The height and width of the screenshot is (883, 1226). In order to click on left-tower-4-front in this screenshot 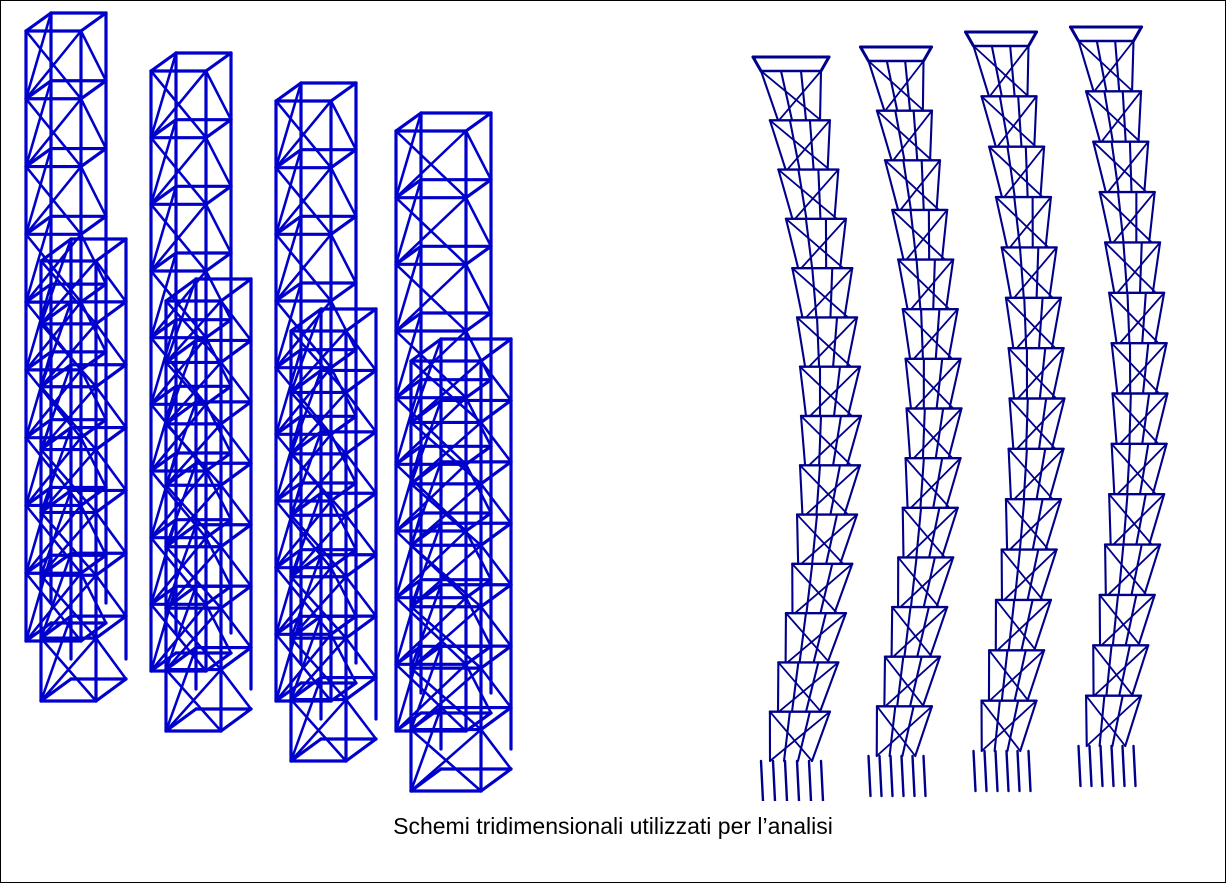, I will do `click(443, 422)`.